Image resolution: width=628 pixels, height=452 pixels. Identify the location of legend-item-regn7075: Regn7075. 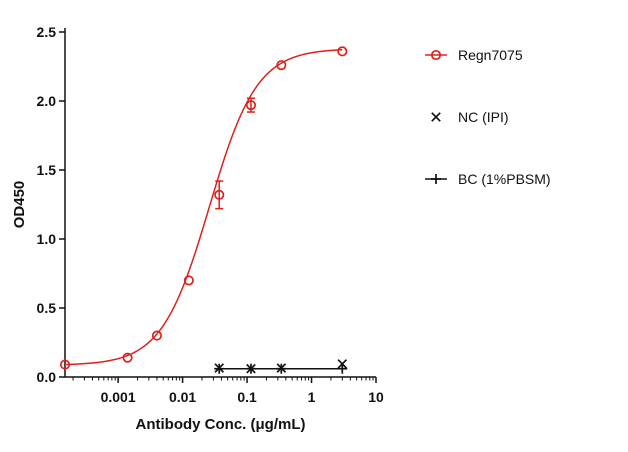
(474, 55).